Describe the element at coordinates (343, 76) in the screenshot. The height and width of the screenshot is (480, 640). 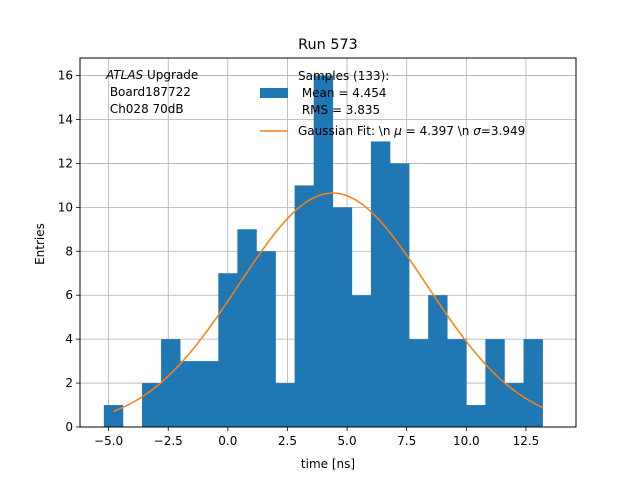
I see `legend-histogram-line-1: Samples (133):` at that location.